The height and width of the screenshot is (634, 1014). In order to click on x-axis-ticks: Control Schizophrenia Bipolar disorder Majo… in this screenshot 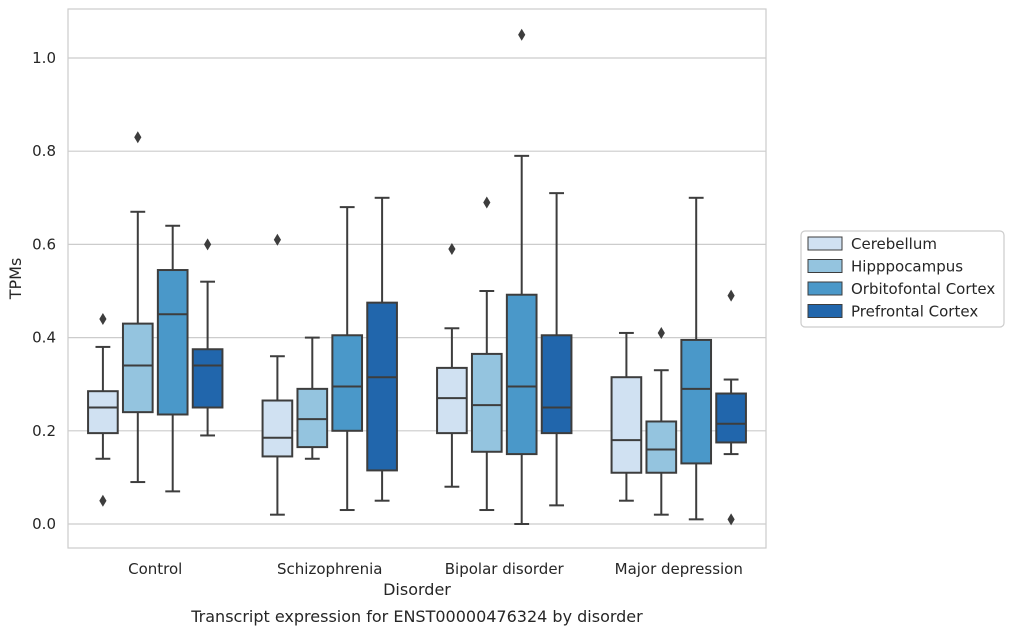, I will do `click(435, 569)`.